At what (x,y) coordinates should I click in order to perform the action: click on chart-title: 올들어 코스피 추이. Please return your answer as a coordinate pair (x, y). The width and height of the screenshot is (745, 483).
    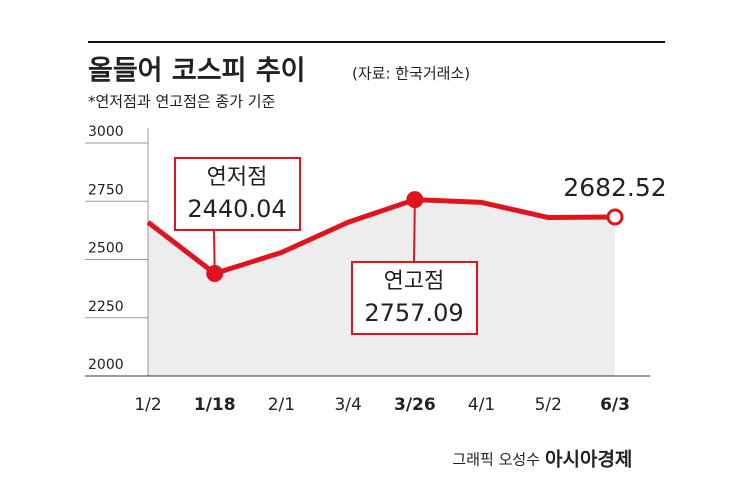
    Looking at the image, I should click on (197, 71).